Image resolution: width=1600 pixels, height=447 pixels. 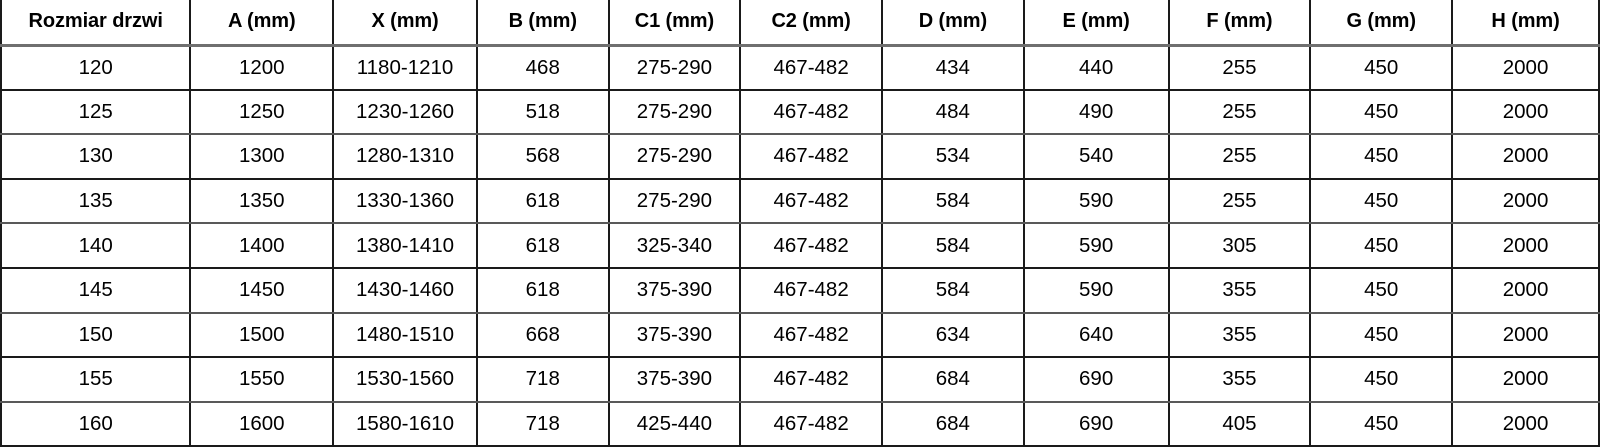 What do you see at coordinates (262, 201) in the screenshot?
I see `cell-a-mm: 1350` at bounding box center [262, 201].